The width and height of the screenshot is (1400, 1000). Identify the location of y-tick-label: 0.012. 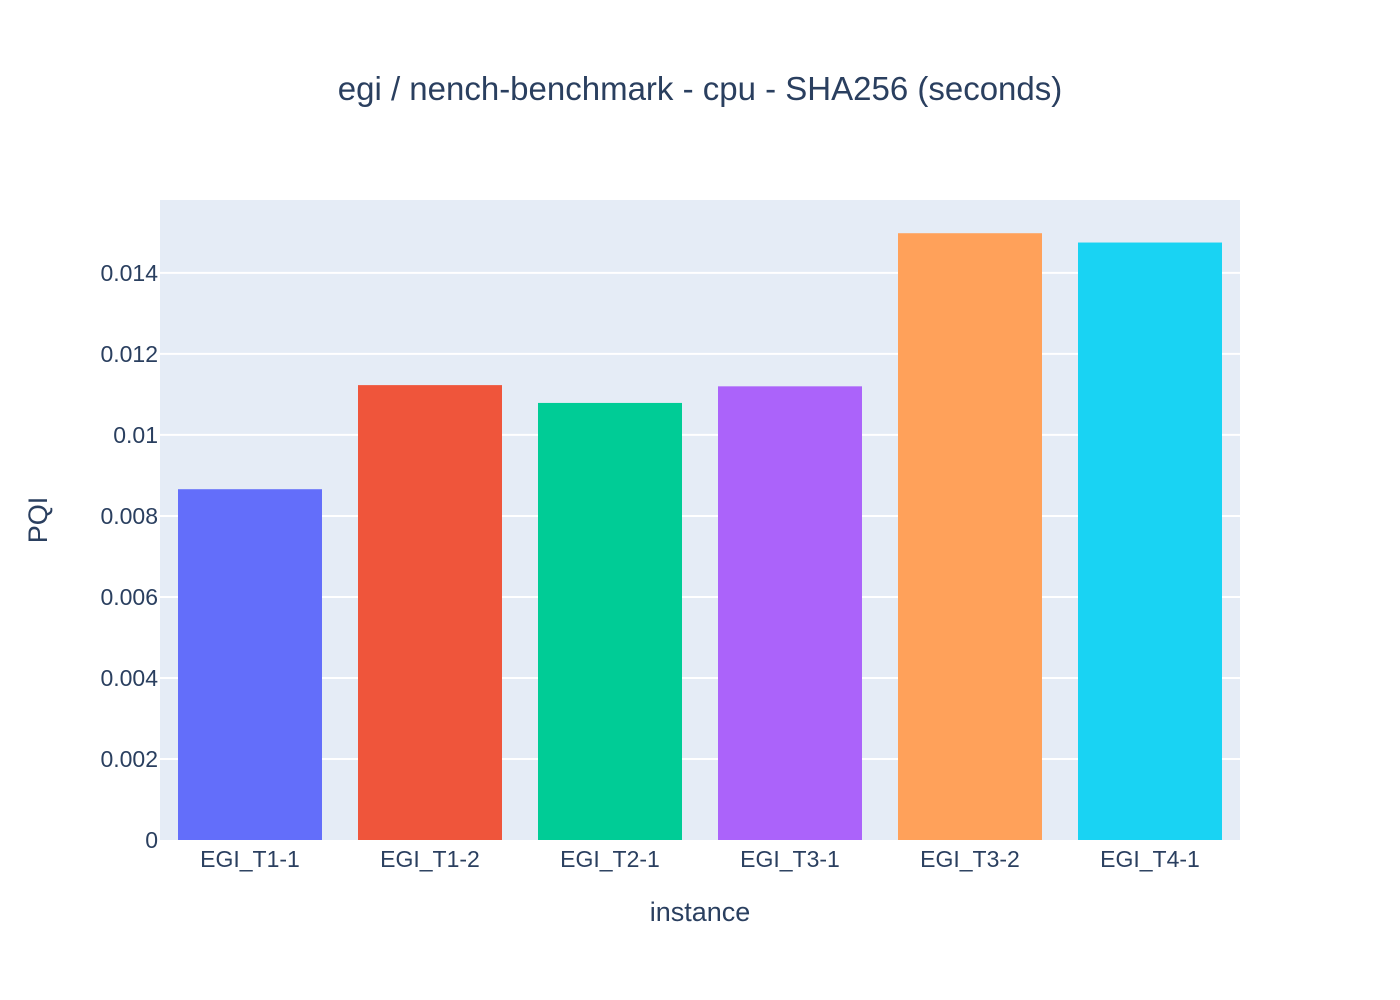
(129, 354).